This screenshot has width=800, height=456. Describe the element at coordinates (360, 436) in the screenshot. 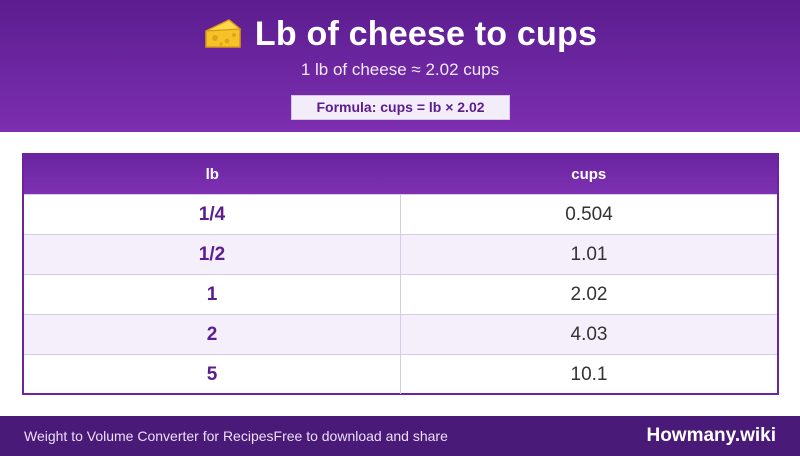

I see `footer-share-note: Free to download and share` at that location.